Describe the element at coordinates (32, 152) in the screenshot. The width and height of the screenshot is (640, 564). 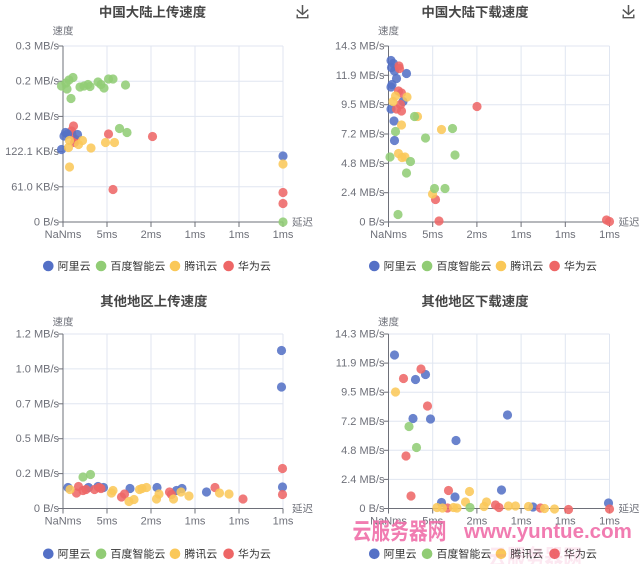
I see `svg-text: 122.1 KB/s` at that location.